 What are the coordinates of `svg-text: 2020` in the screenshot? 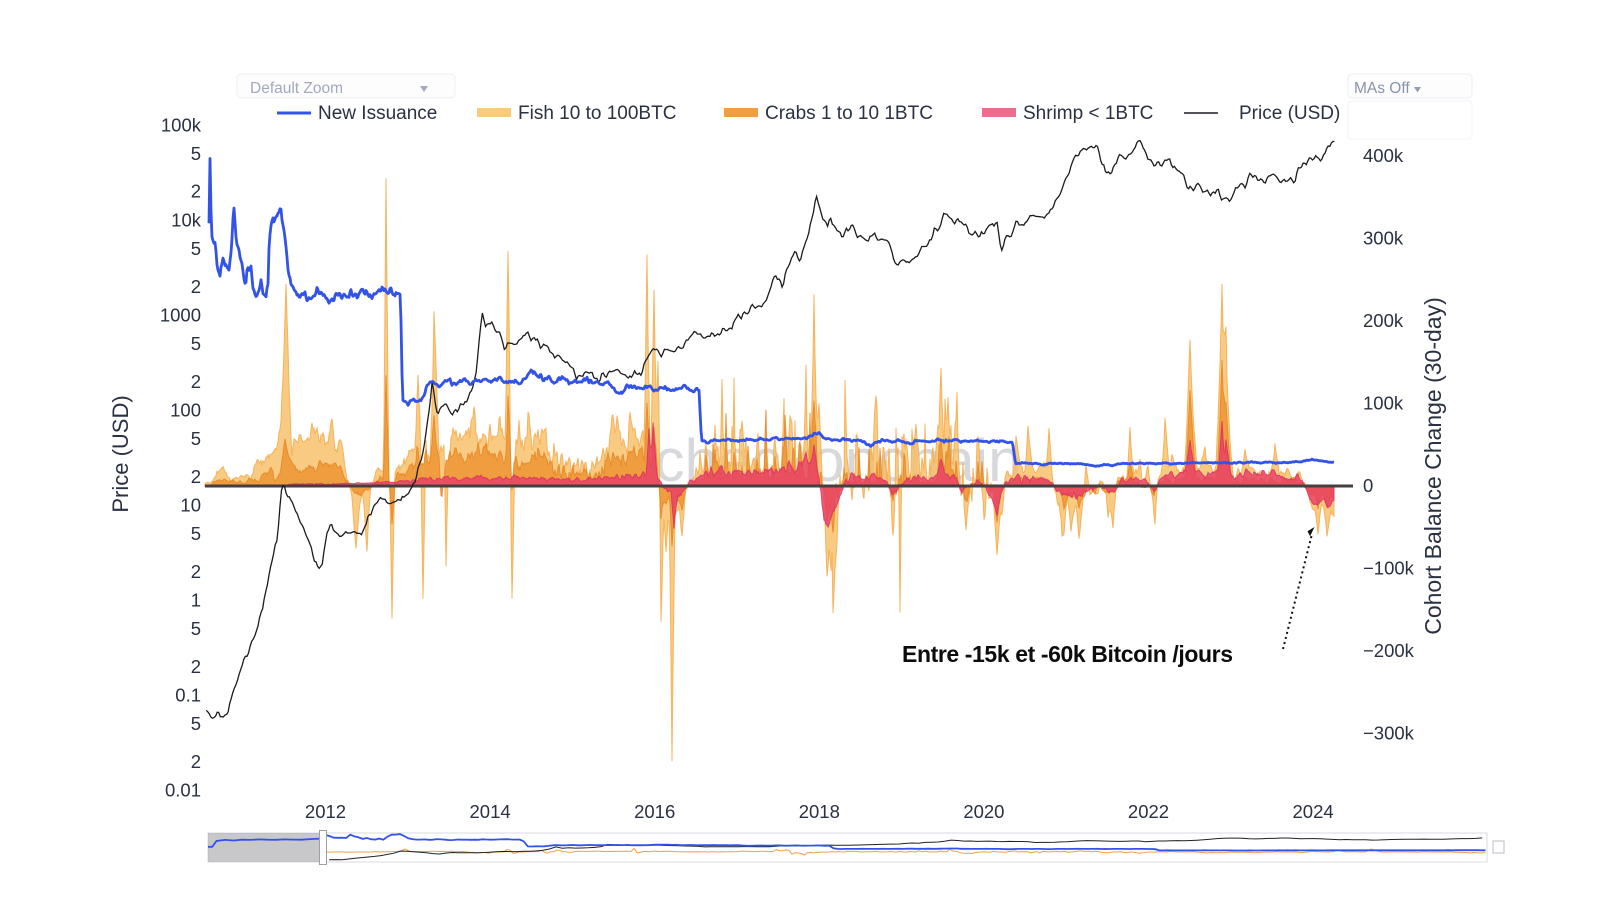 It's located at (983, 811).